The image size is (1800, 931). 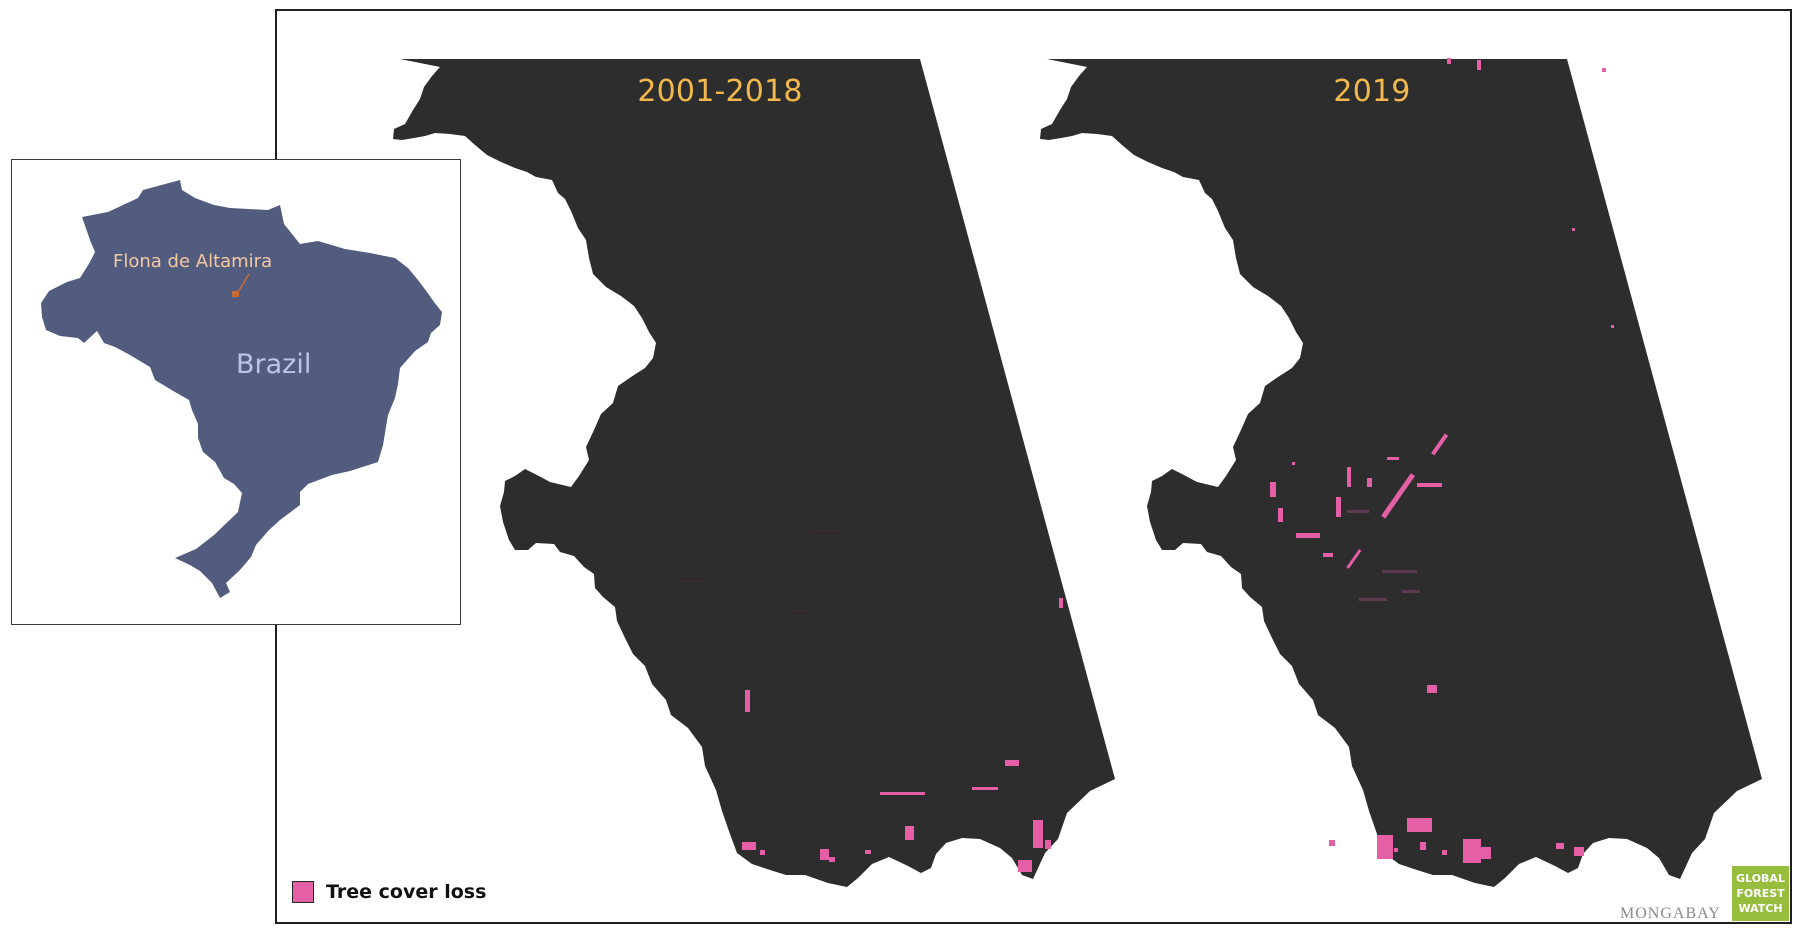 I want to click on mongabay-credit: MONGABAY, so click(x=1670, y=913).